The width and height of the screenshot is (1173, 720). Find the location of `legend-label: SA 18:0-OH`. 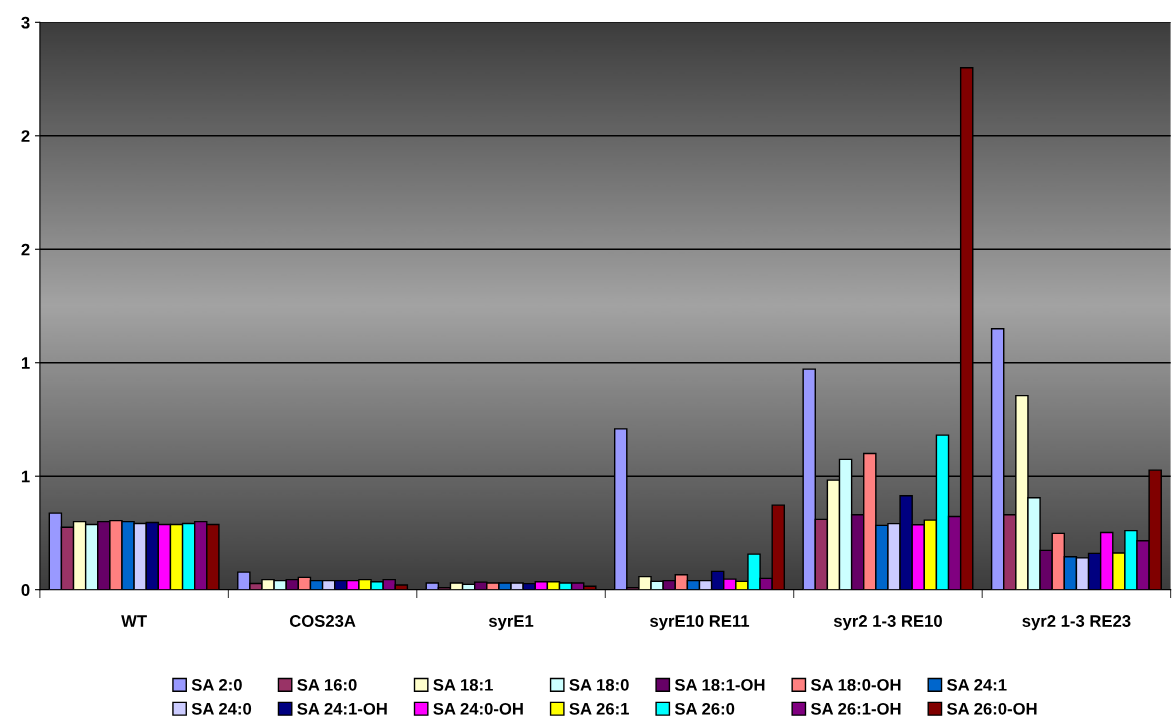

legend-label: SA 18:0-OH is located at coordinates (855, 684).